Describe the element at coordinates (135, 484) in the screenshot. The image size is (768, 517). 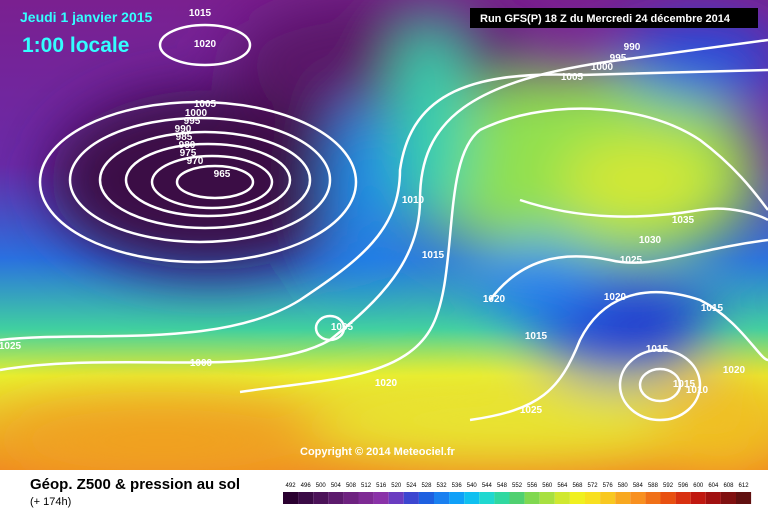
I see `footer-title: Géop. Z500 & pression au sol` at that location.